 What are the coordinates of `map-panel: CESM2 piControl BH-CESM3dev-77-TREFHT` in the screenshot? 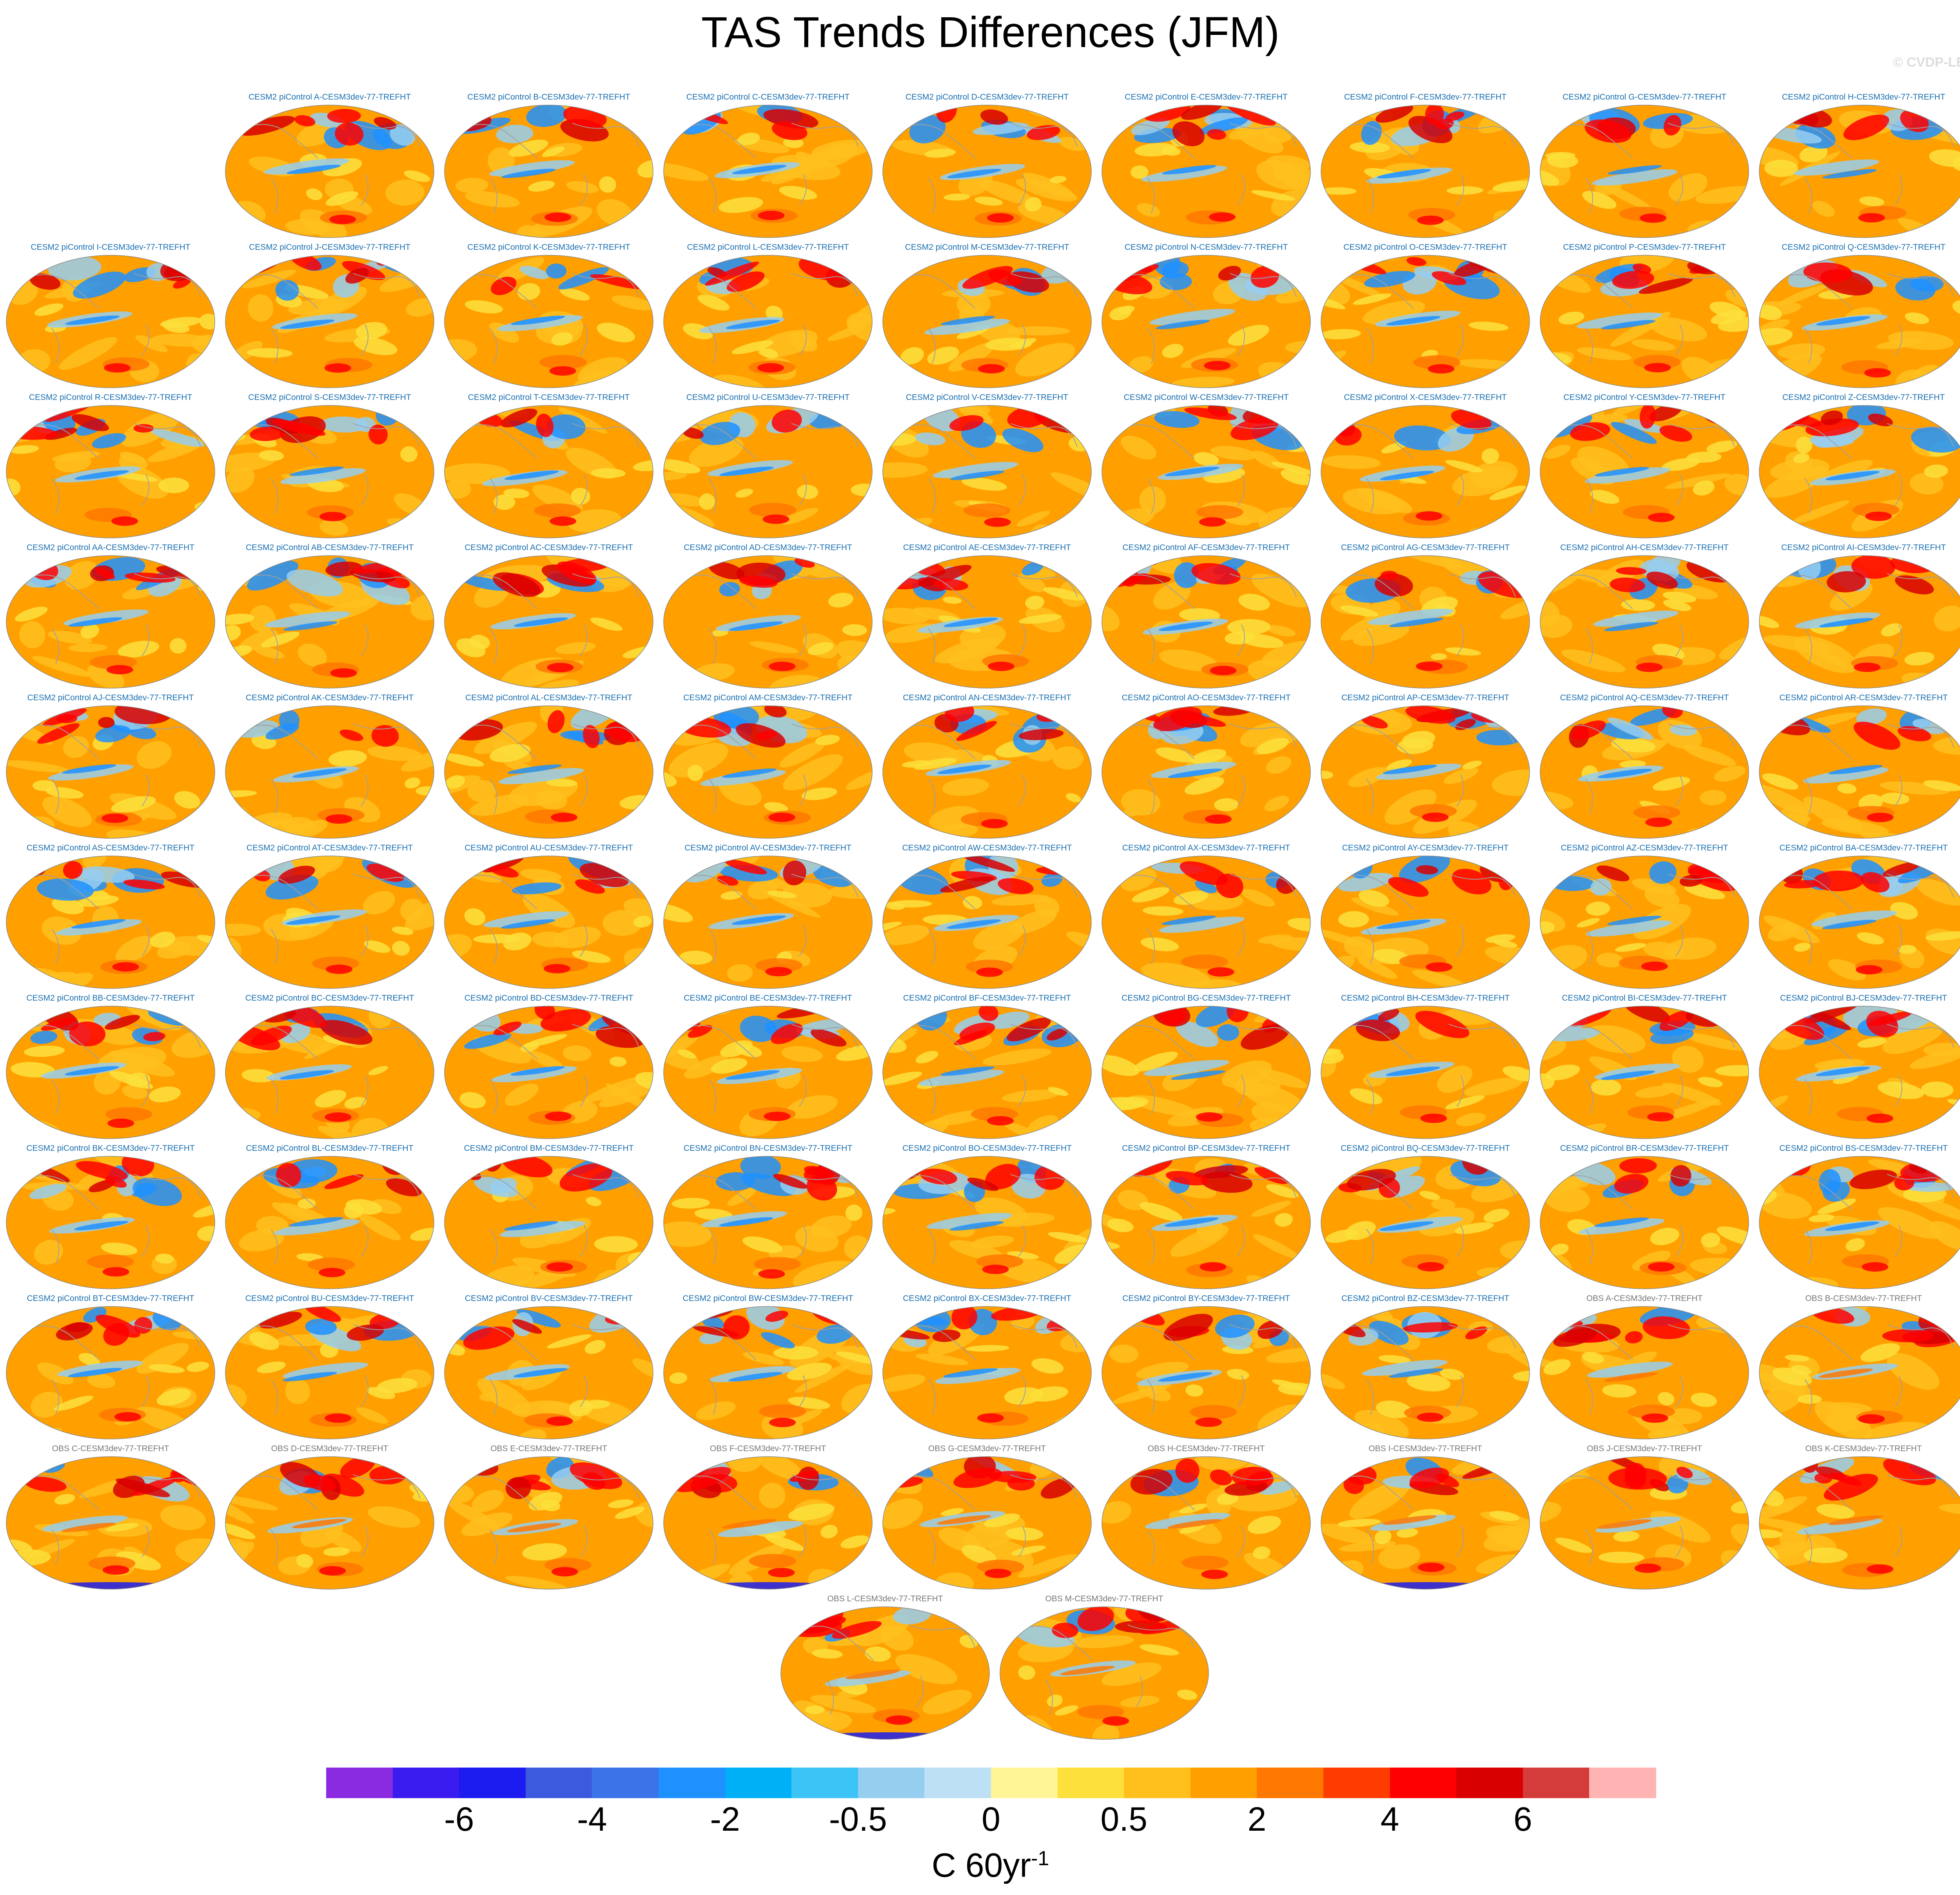 It's located at (1425, 1068).